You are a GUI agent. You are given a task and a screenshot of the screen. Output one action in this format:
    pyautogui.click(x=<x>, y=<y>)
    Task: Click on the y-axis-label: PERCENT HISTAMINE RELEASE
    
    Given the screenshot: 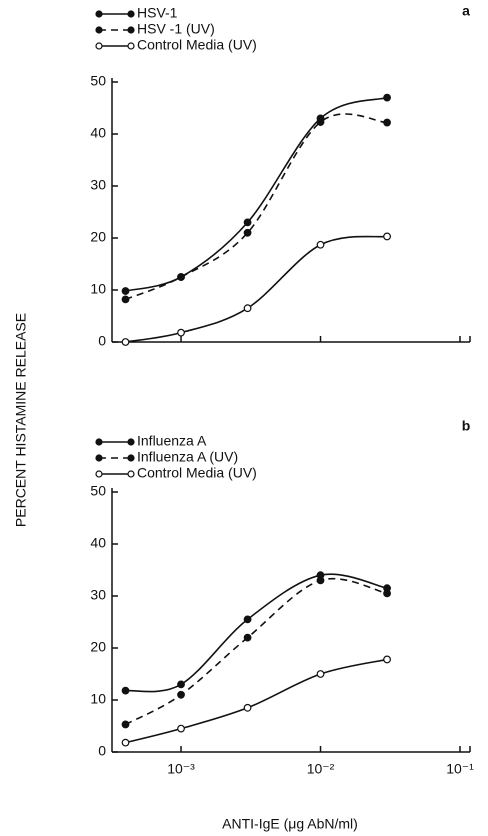 What is the action you would take?
    pyautogui.click(x=21, y=420)
    